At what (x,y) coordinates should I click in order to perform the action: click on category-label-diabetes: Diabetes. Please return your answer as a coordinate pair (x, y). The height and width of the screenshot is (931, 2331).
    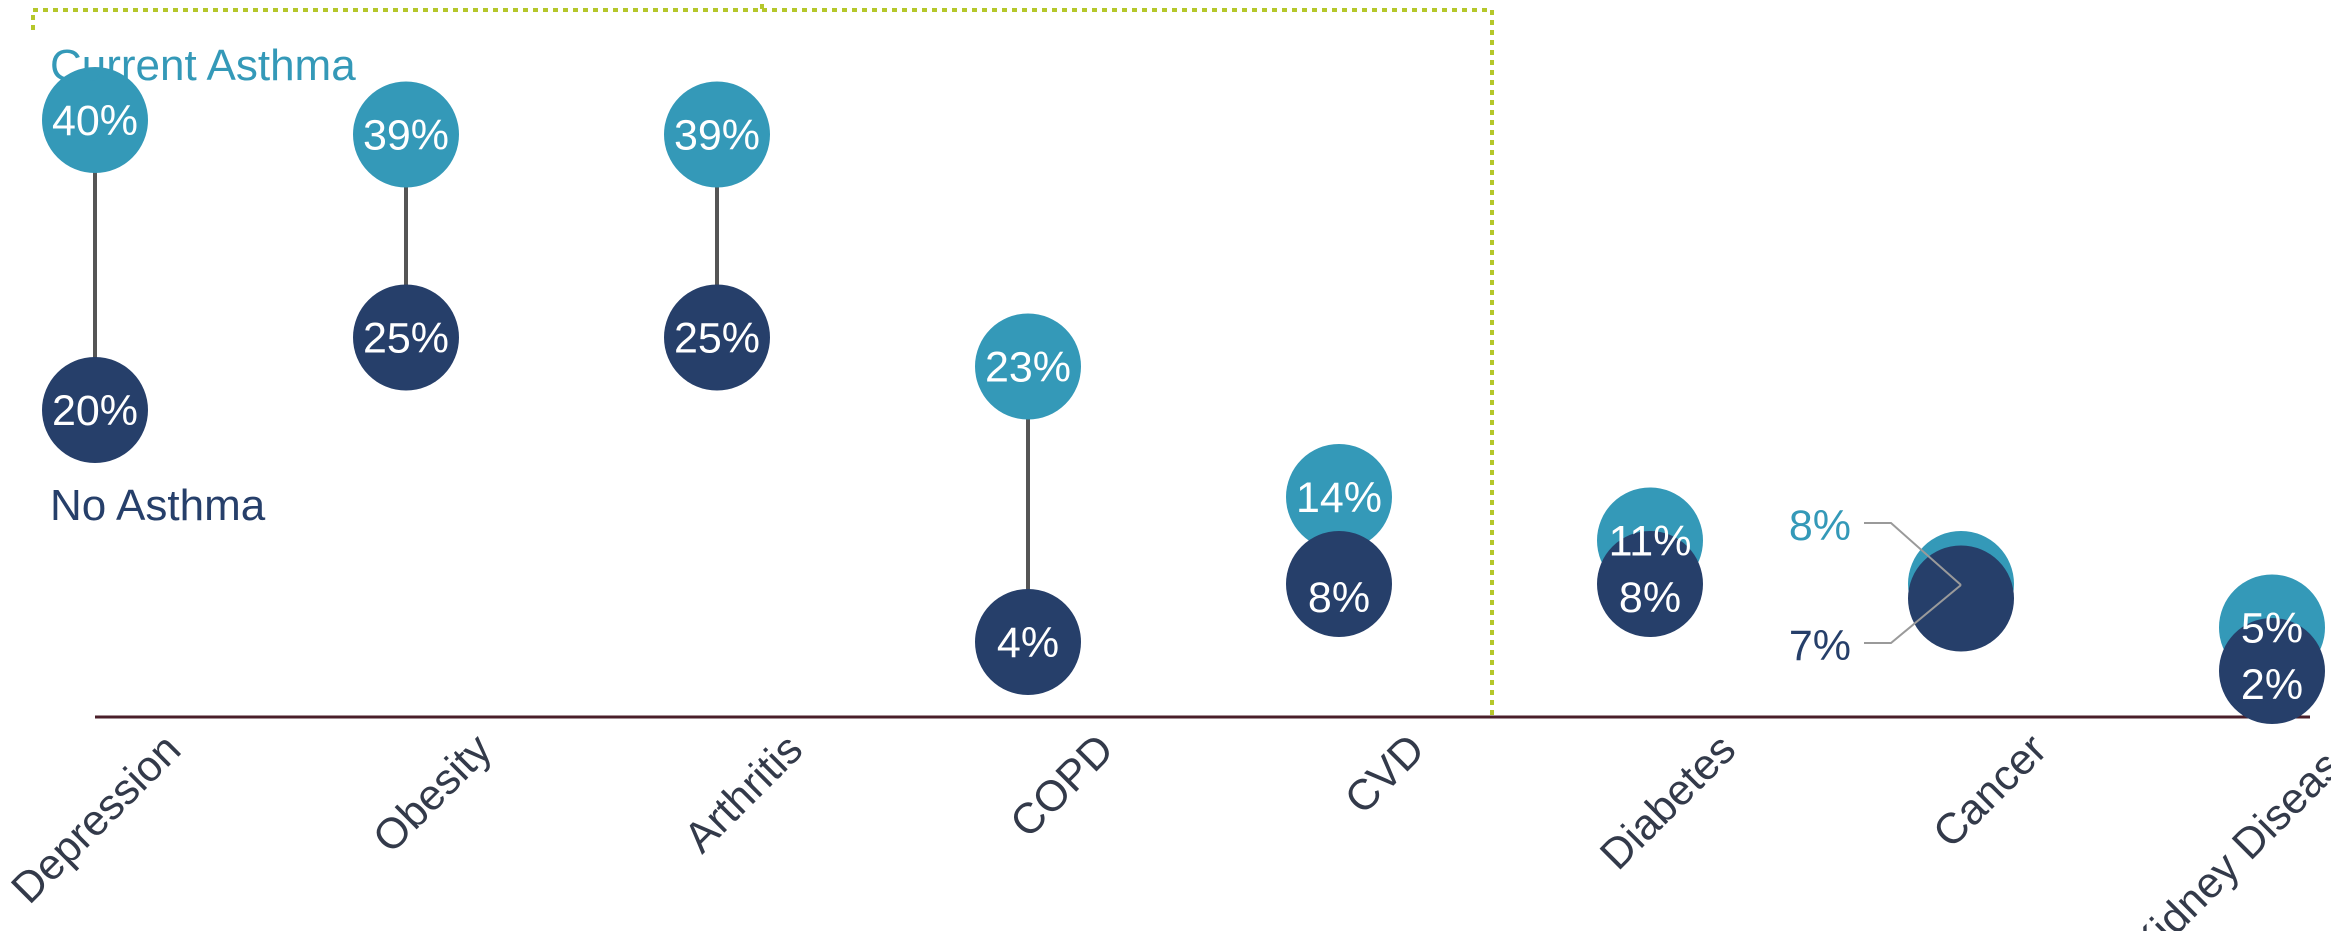
    Looking at the image, I should click on (1668, 802).